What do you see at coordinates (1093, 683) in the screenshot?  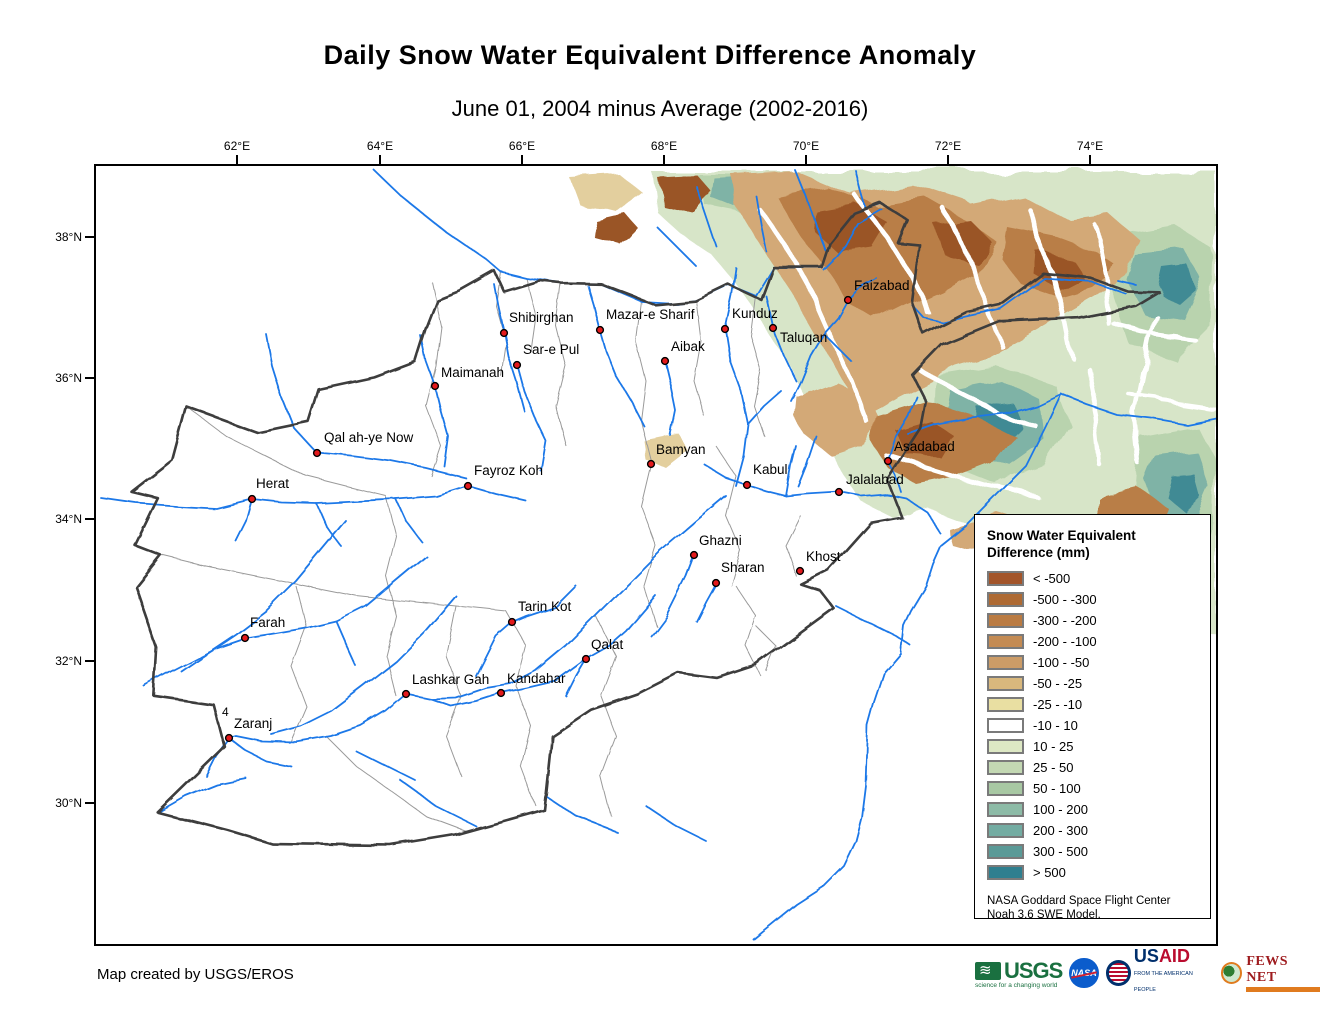 I see `legend-row: -50 - -25` at bounding box center [1093, 683].